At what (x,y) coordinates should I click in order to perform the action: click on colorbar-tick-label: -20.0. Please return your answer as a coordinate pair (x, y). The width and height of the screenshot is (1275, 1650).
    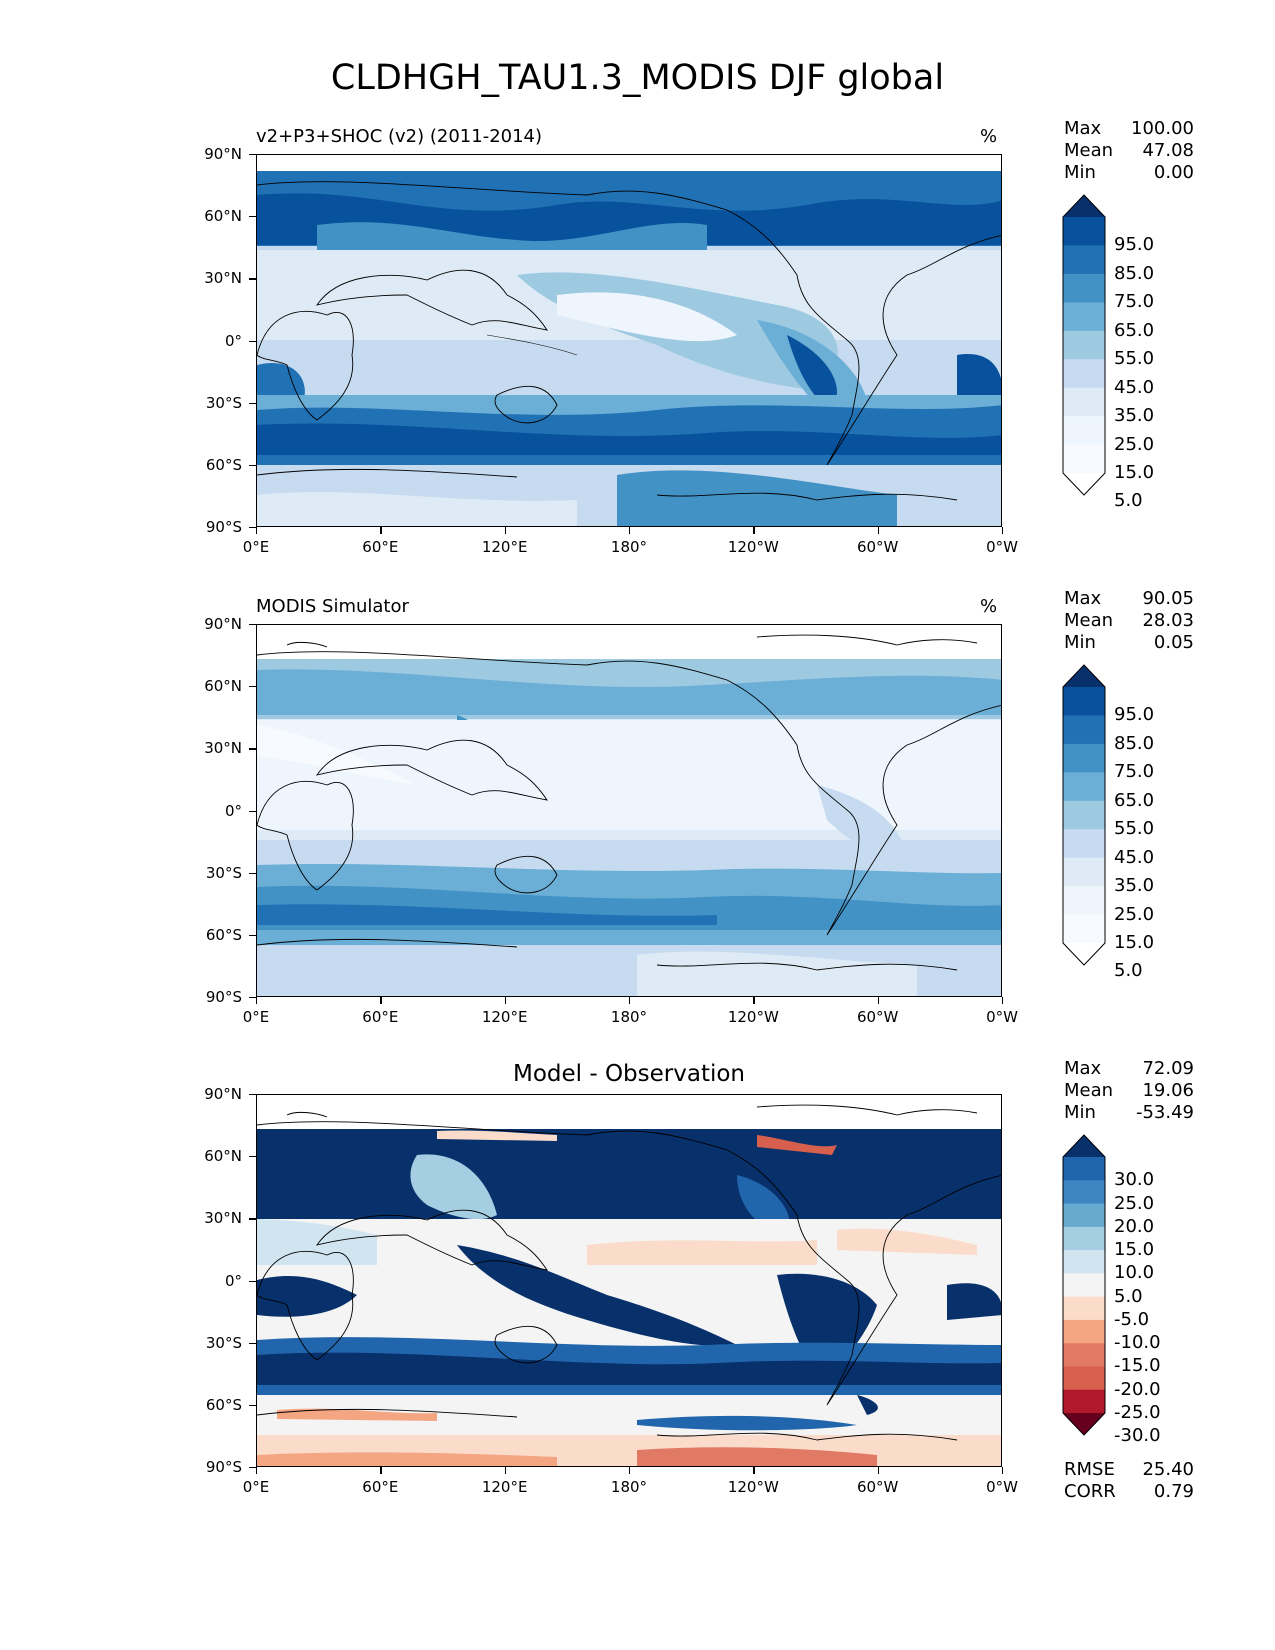
    Looking at the image, I should click on (1137, 1389).